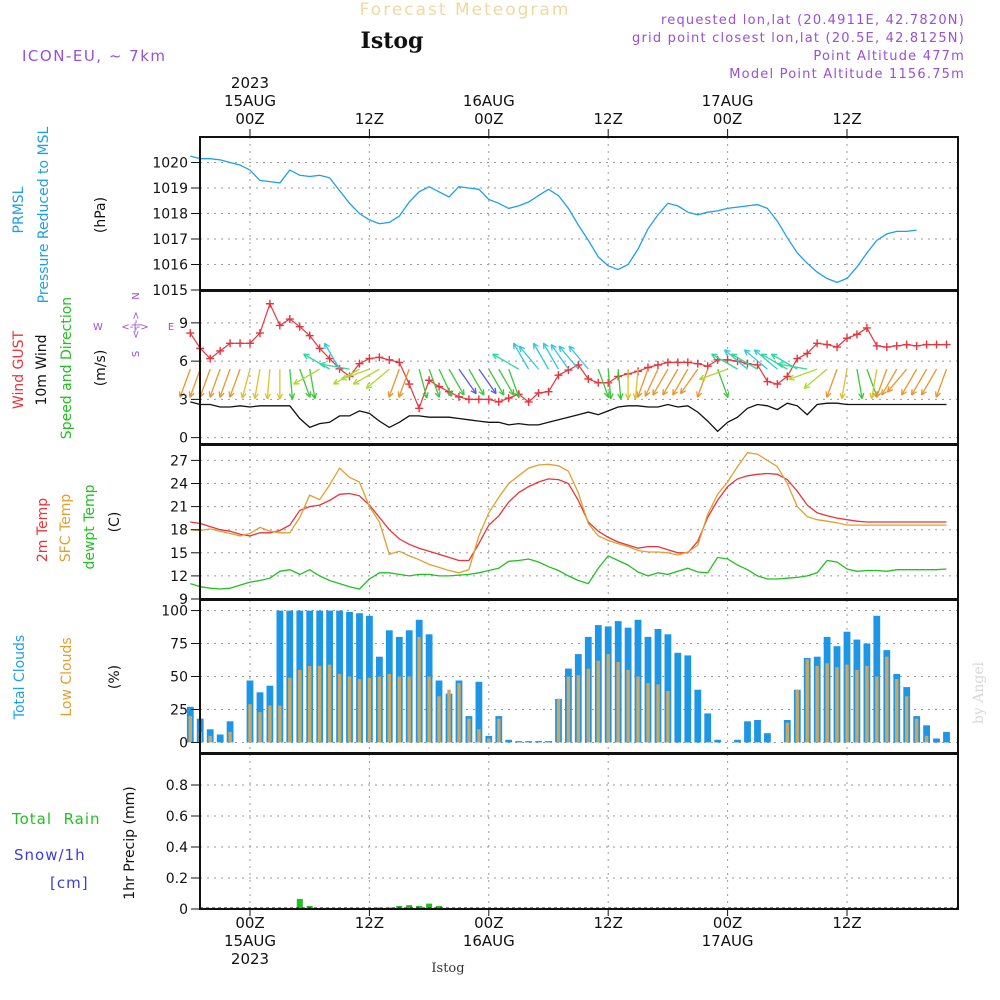 Image resolution: width=1000 pixels, height=1000 pixels. I want to click on ytick-label-wind: 6, so click(183, 362).